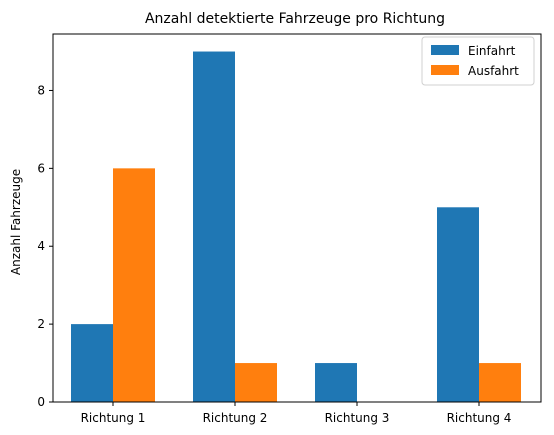 This screenshot has width=554, height=435. I want to click on x-tick-label: Richtung 1, so click(113, 418).